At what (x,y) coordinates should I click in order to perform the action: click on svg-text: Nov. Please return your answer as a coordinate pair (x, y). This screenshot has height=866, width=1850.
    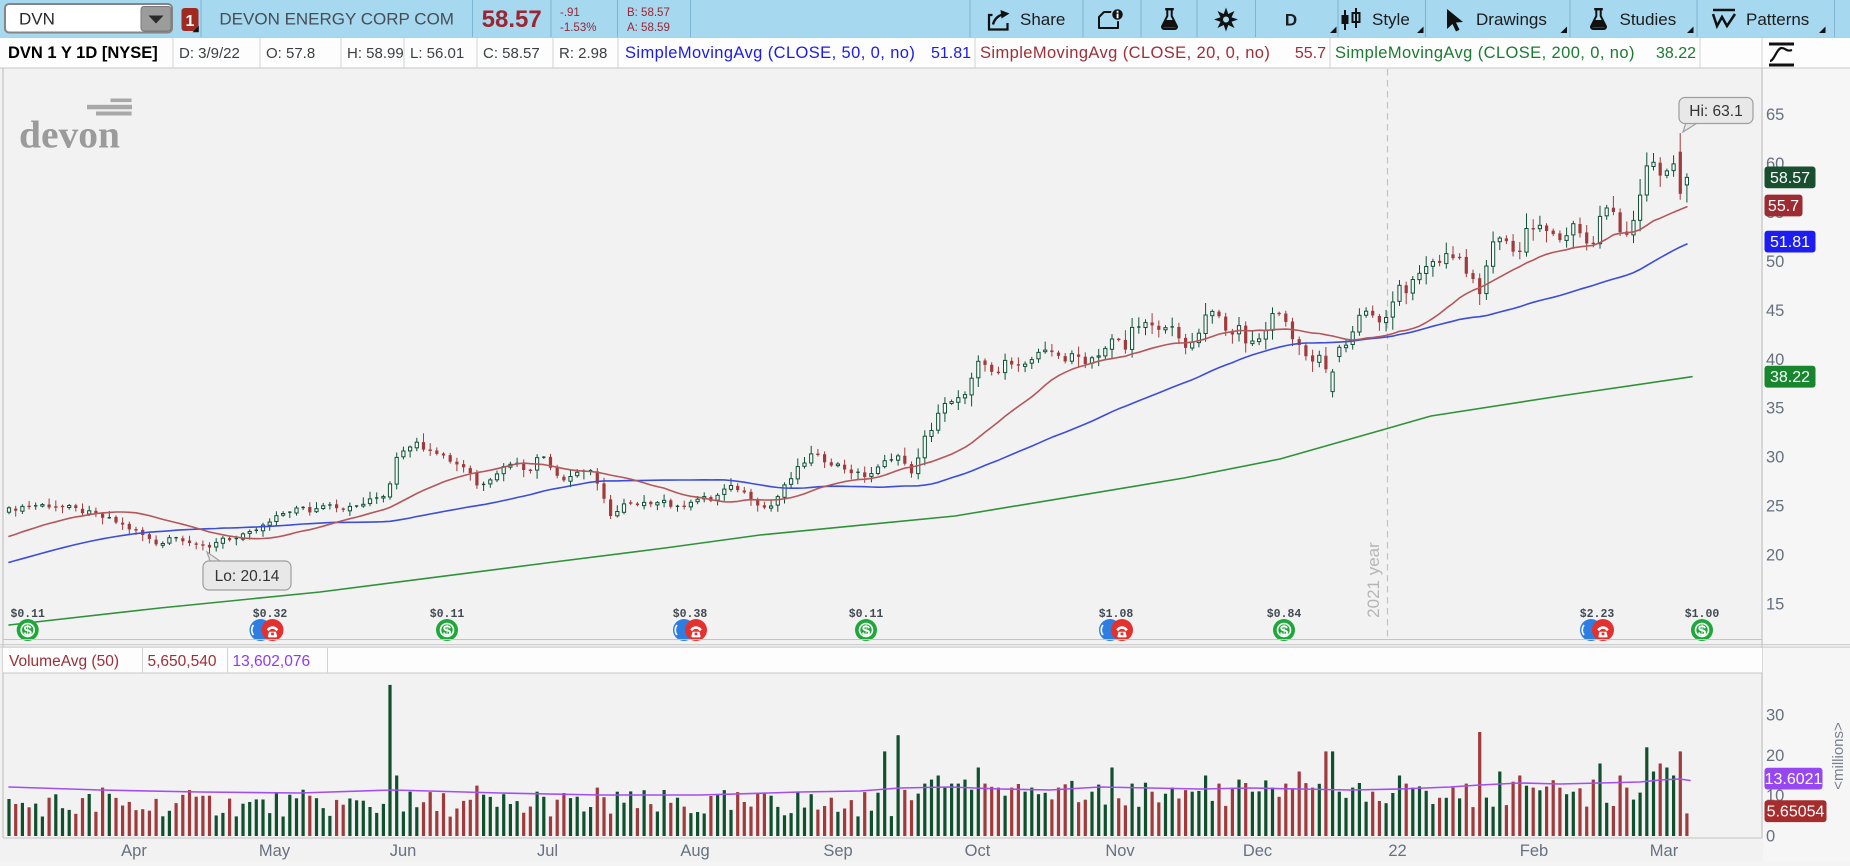
    Looking at the image, I should click on (1120, 851).